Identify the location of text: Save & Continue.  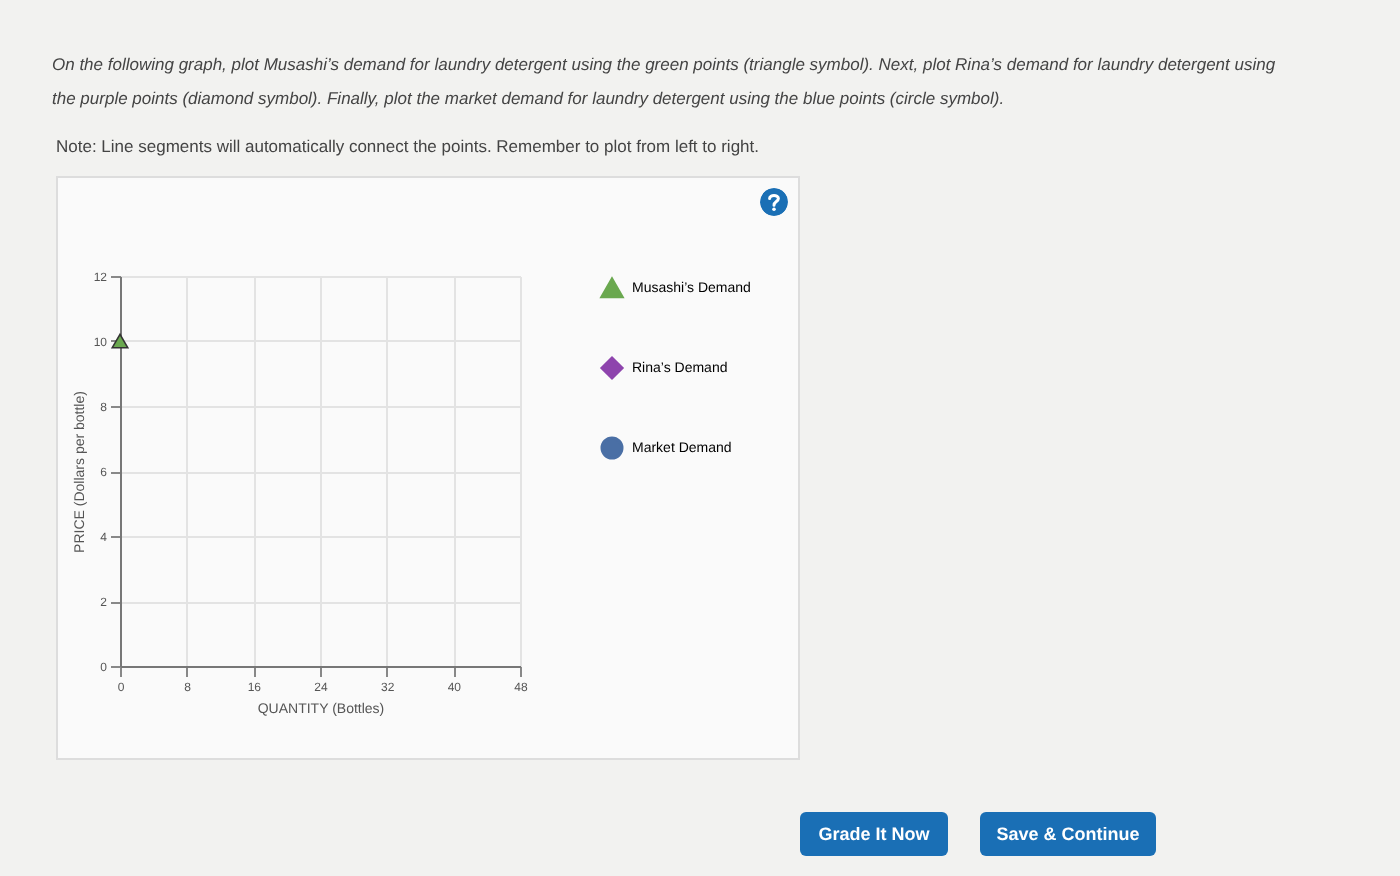
(1068, 834).